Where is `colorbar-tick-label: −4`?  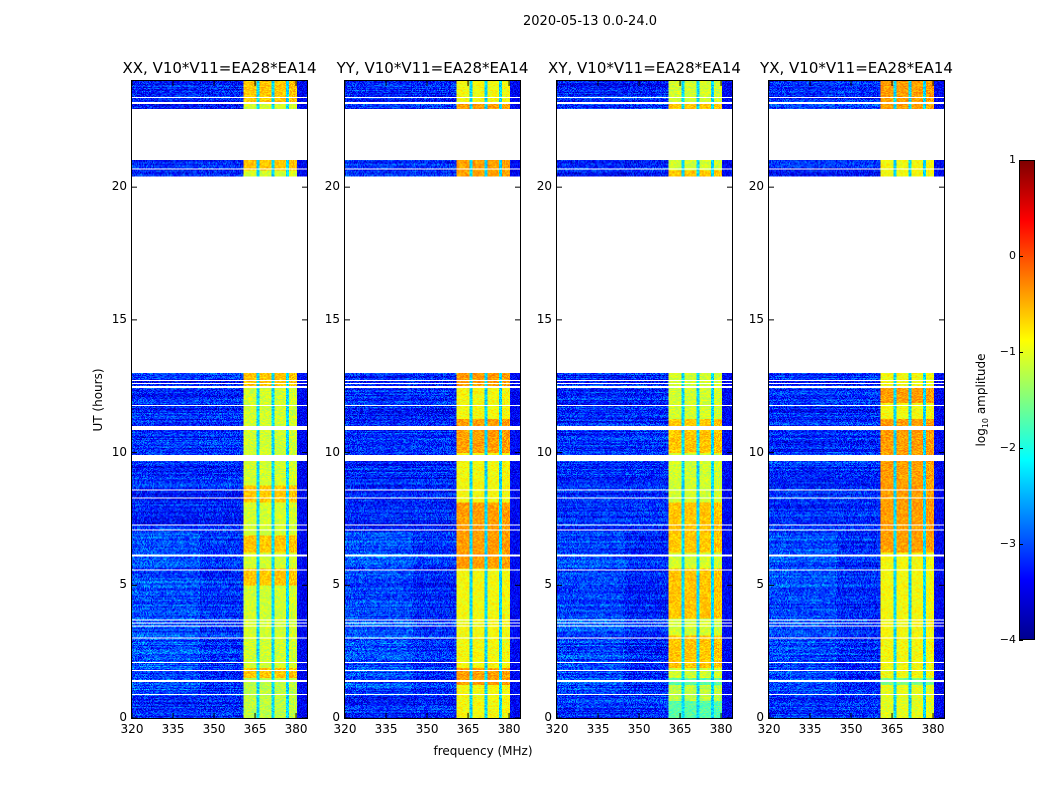 colorbar-tick-label: −4 is located at coordinates (1007, 639).